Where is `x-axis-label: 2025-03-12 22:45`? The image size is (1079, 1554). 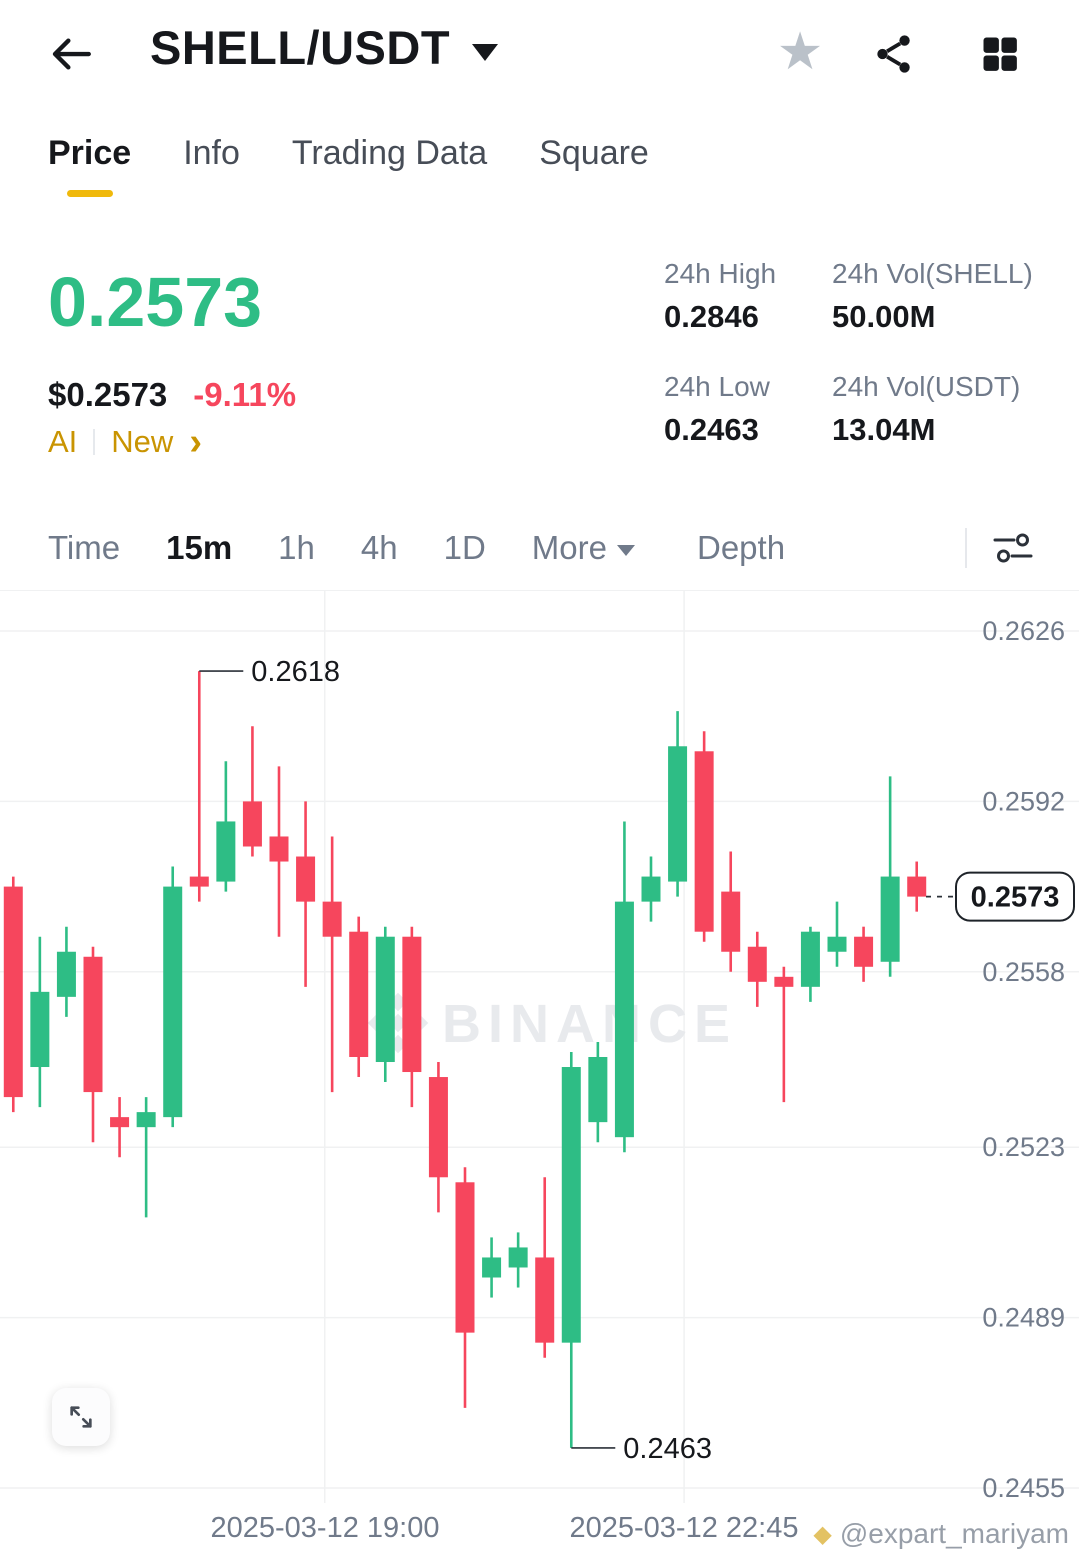
x-axis-label: 2025-03-12 22:45 is located at coordinates (684, 1528).